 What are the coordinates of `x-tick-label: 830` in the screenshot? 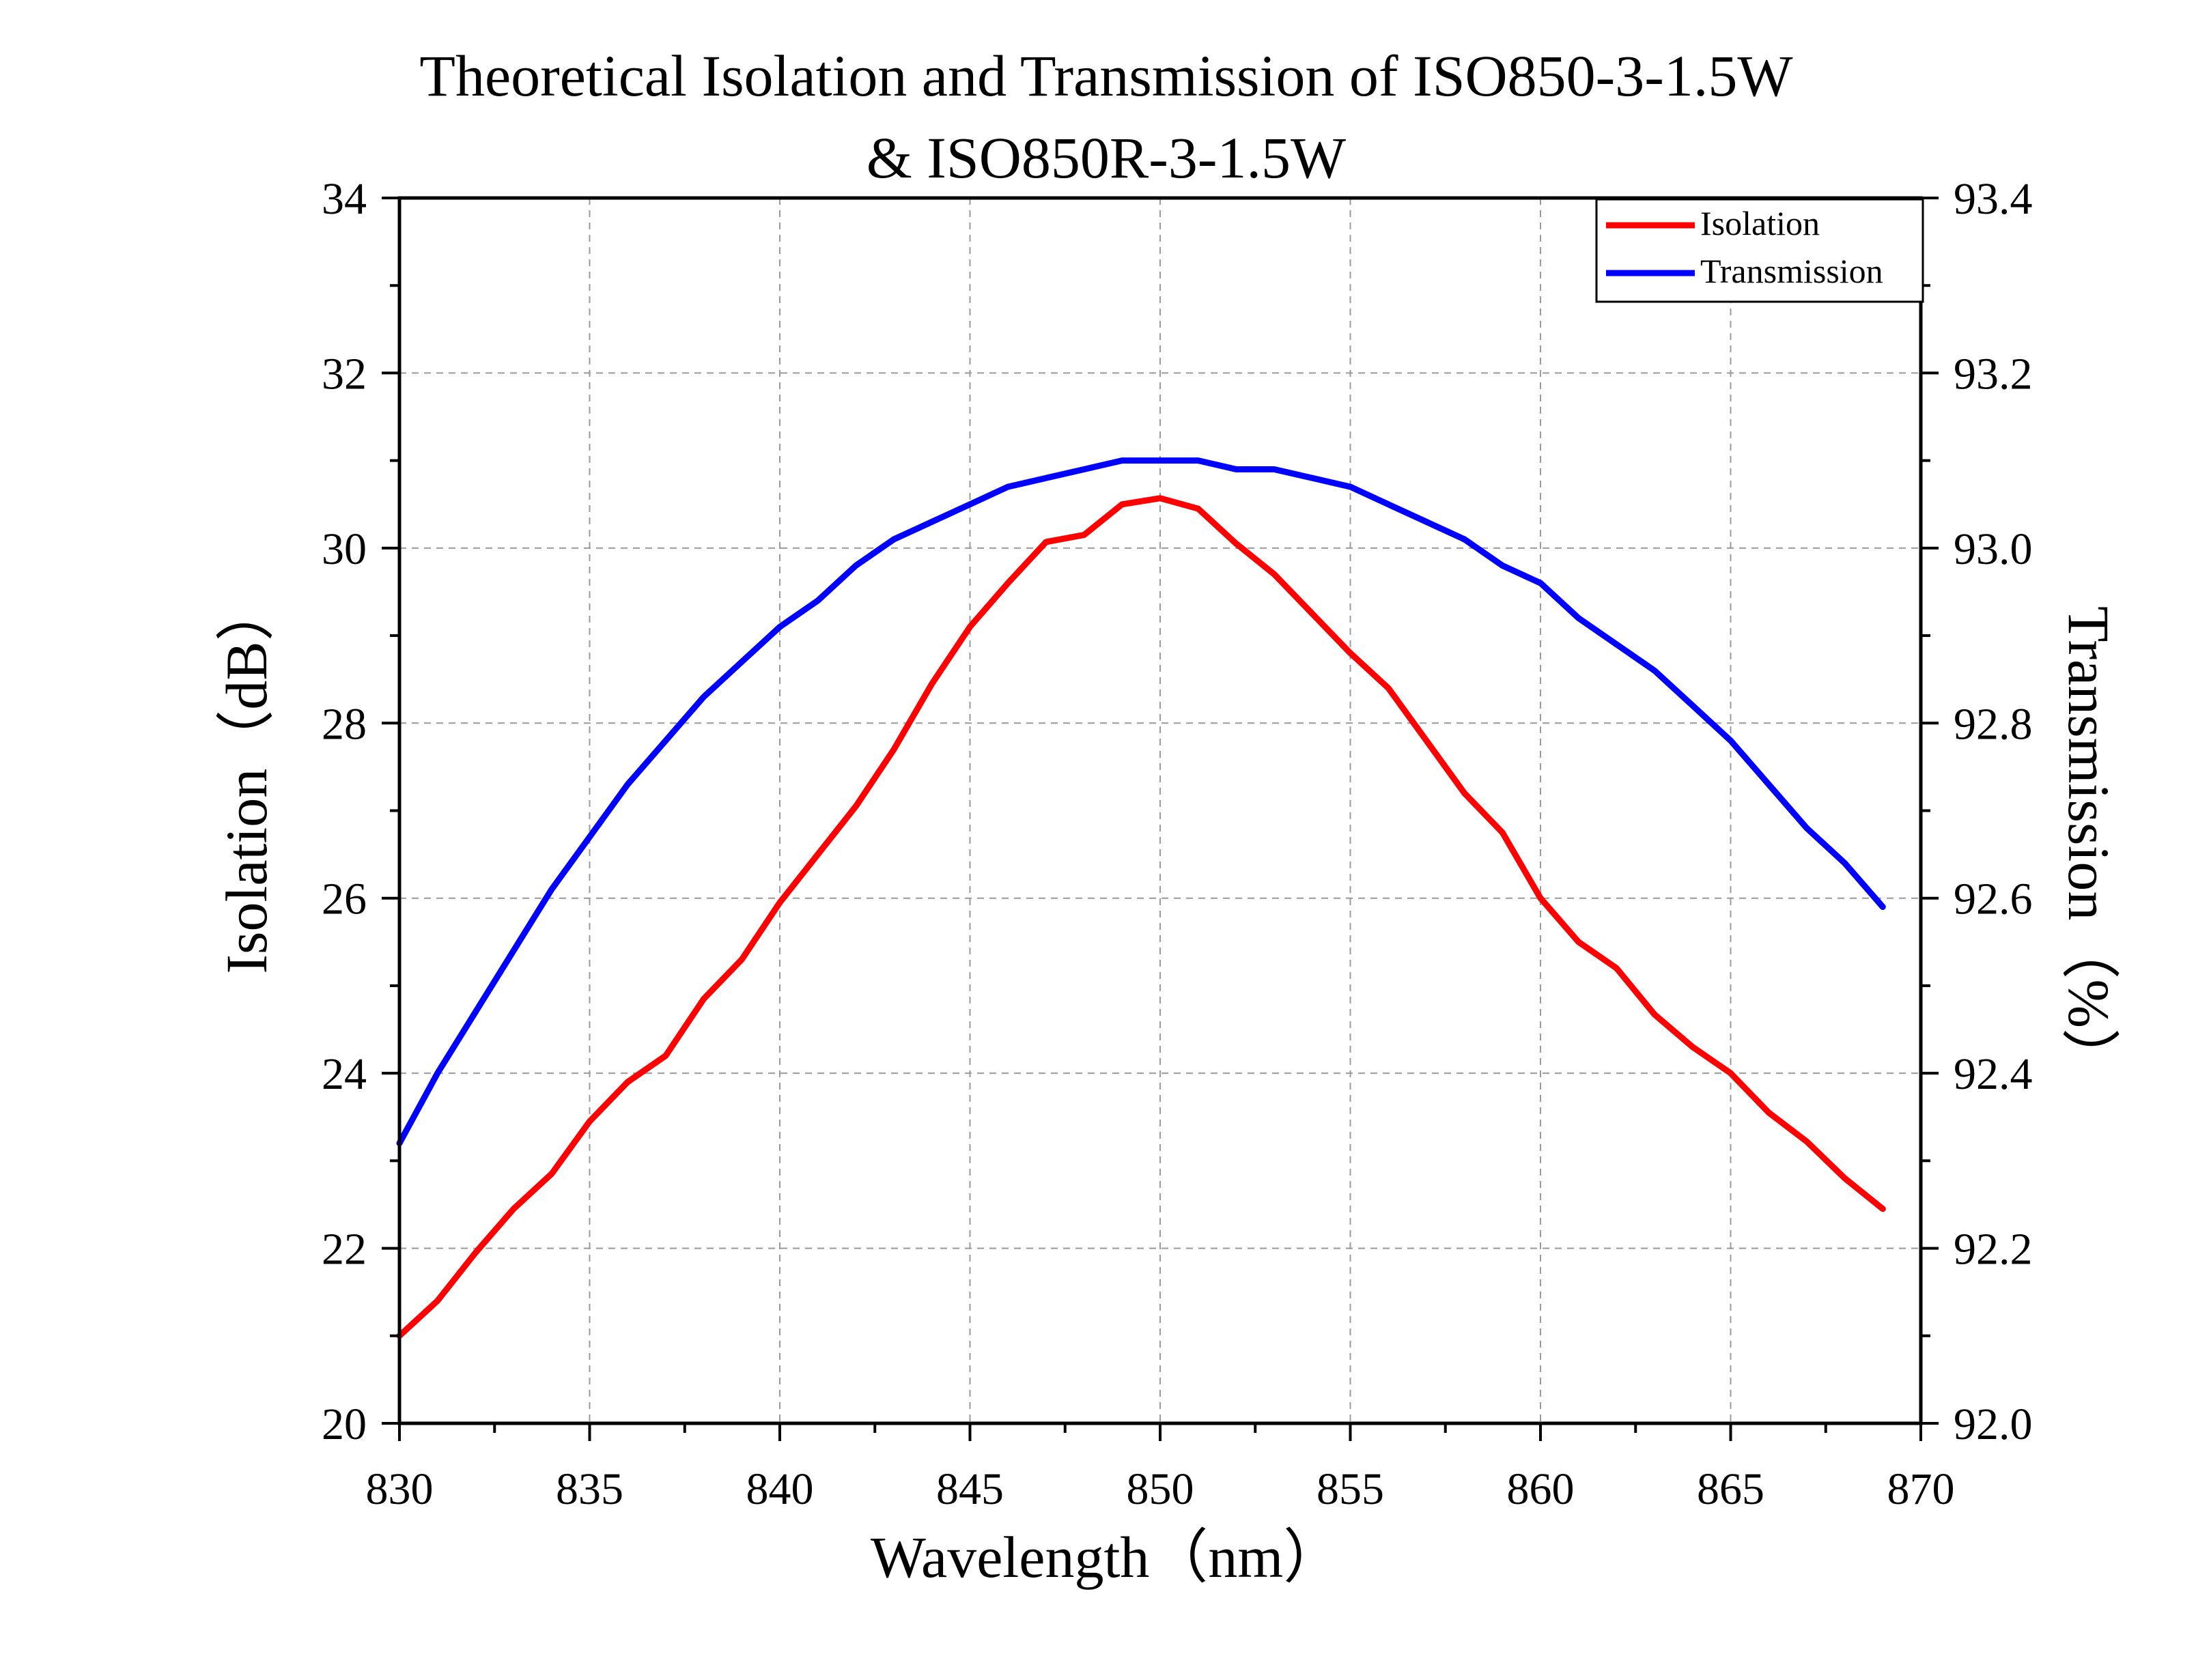 It's located at (400, 1489).